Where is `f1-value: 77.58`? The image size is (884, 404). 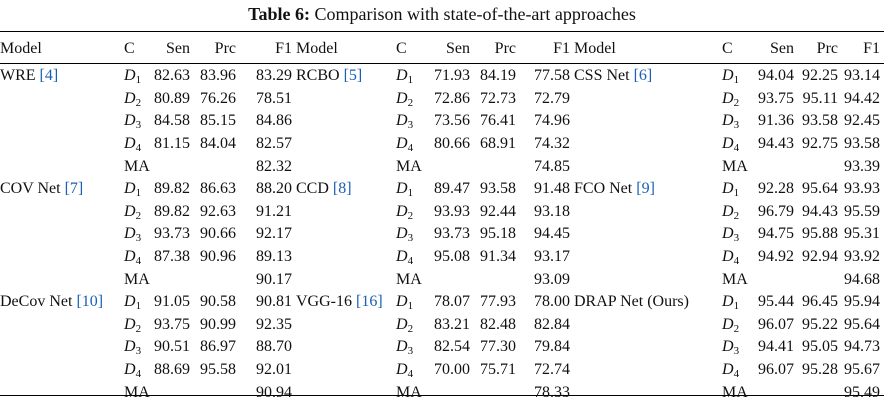 f1-value: 77.58 is located at coordinates (552, 76).